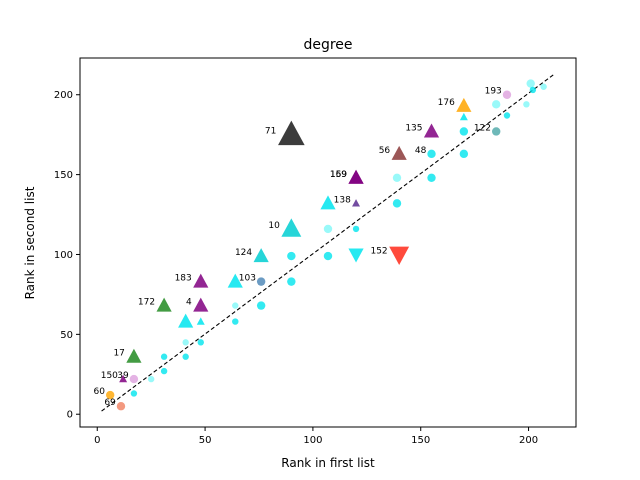  What do you see at coordinates (63, 175) in the screenshot?
I see `y-tick-label: 150` at bounding box center [63, 175].